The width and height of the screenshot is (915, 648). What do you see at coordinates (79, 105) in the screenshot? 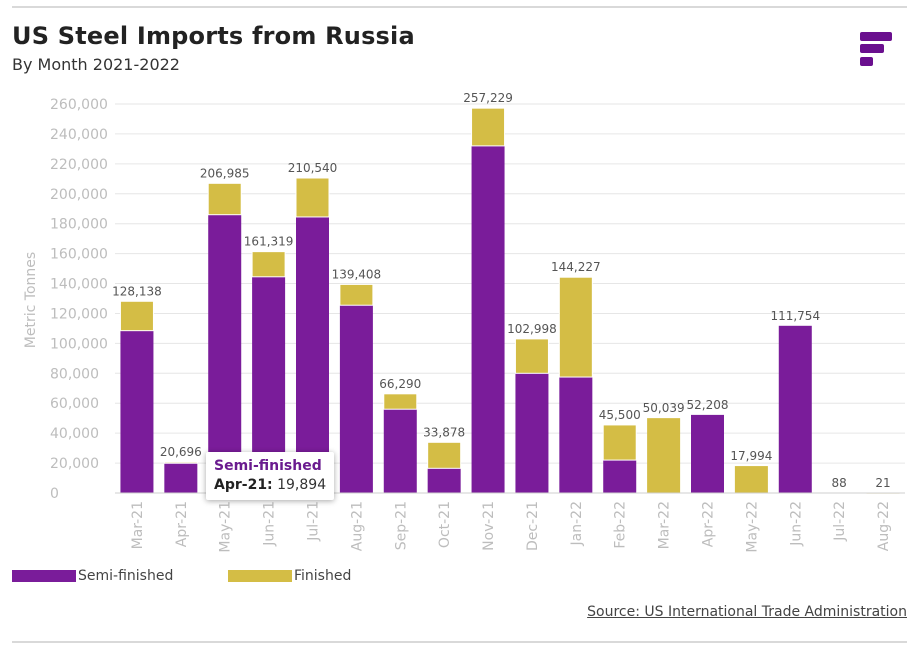
I see `y-tick-label: 260,000` at bounding box center [79, 105].